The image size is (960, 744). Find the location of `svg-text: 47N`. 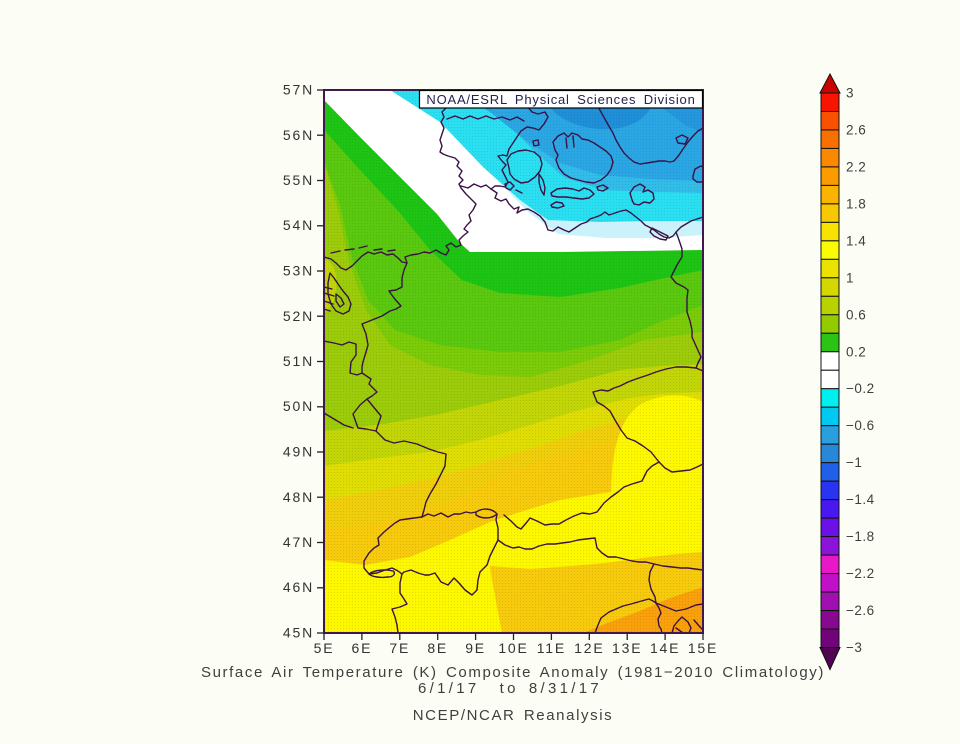

svg-text: 47N is located at coordinates (298, 542).